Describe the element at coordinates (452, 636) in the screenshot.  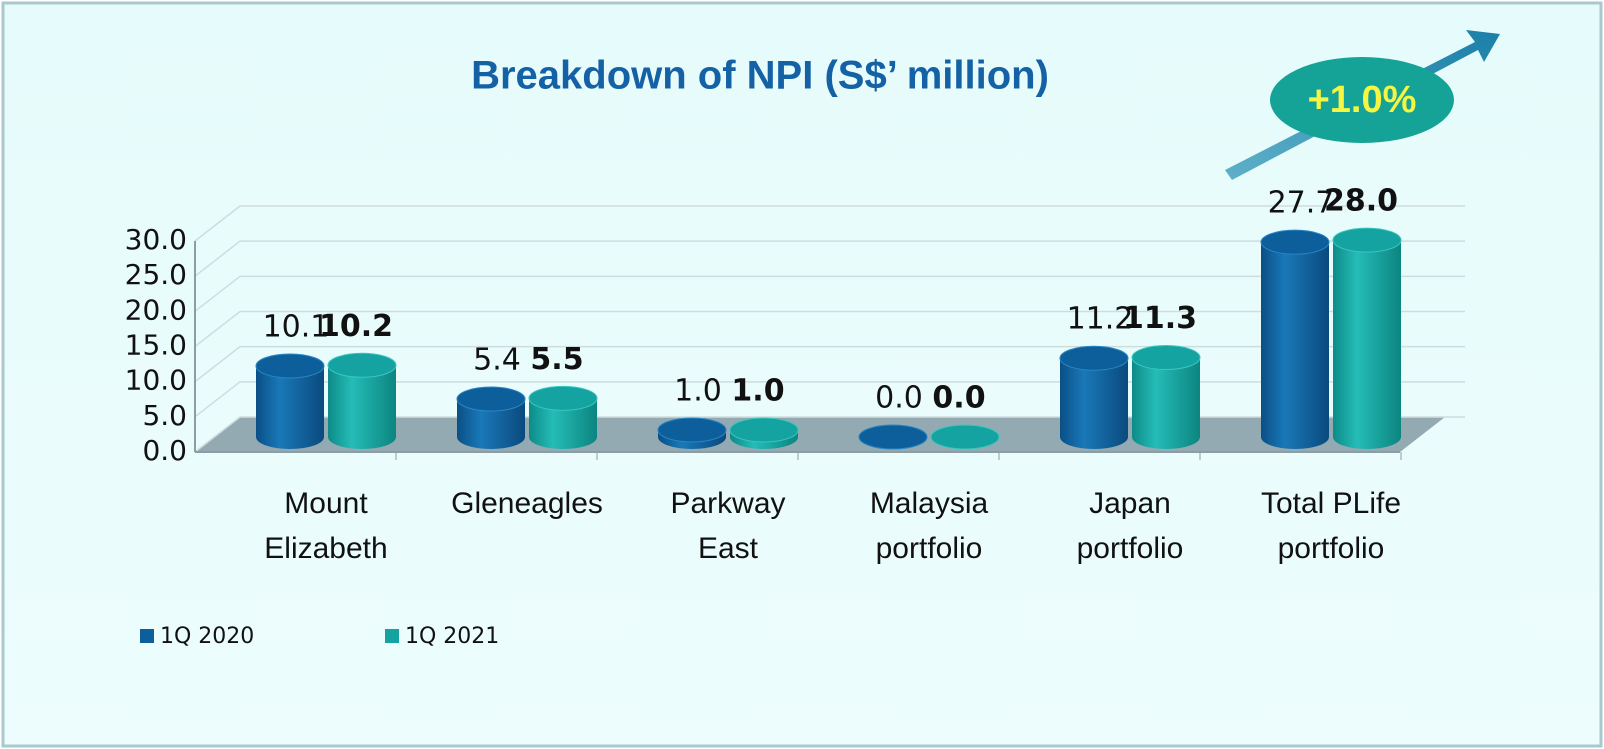
I see `legend-label: 1Q 2021` at that location.